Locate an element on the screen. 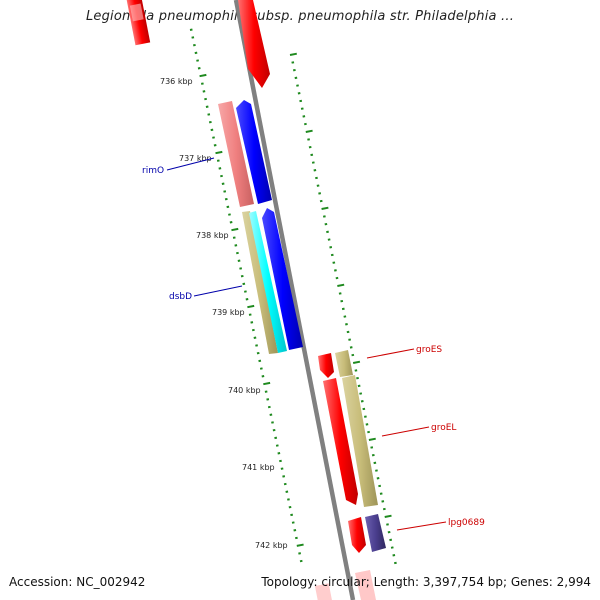 The height and width of the screenshot is (600, 600). gene-pink-bottom is located at coordinates (365, 585).